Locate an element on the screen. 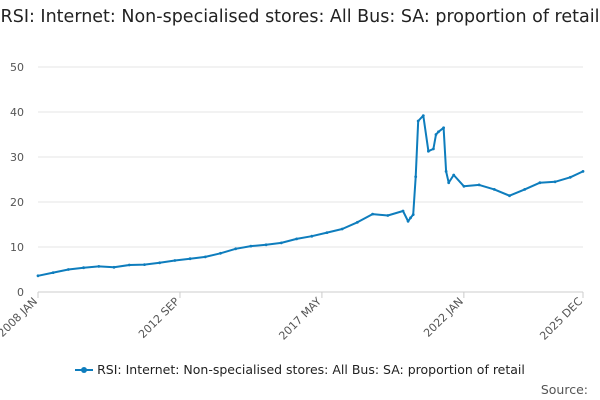 The height and width of the screenshot is (400, 600). source-label: Source: is located at coordinates (564, 389).